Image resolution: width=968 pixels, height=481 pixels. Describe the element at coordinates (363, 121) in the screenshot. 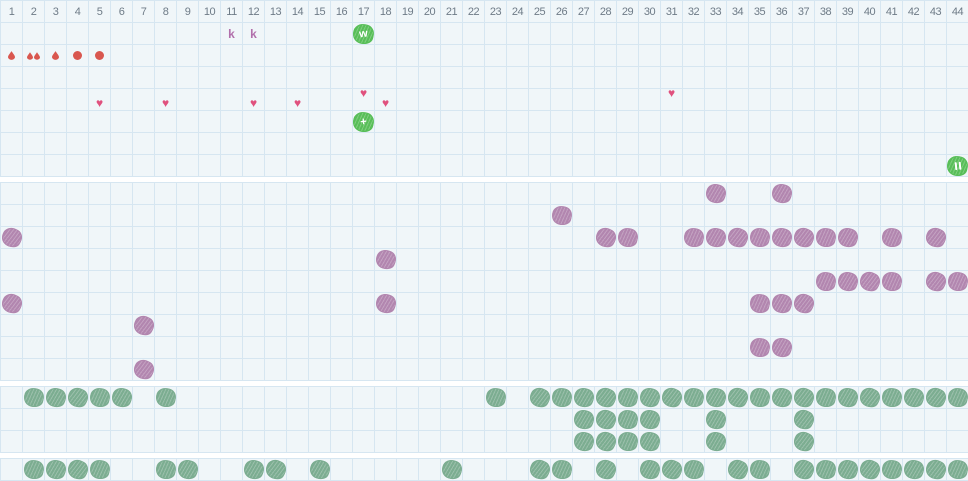

I see `plus-badge: +` at that location.